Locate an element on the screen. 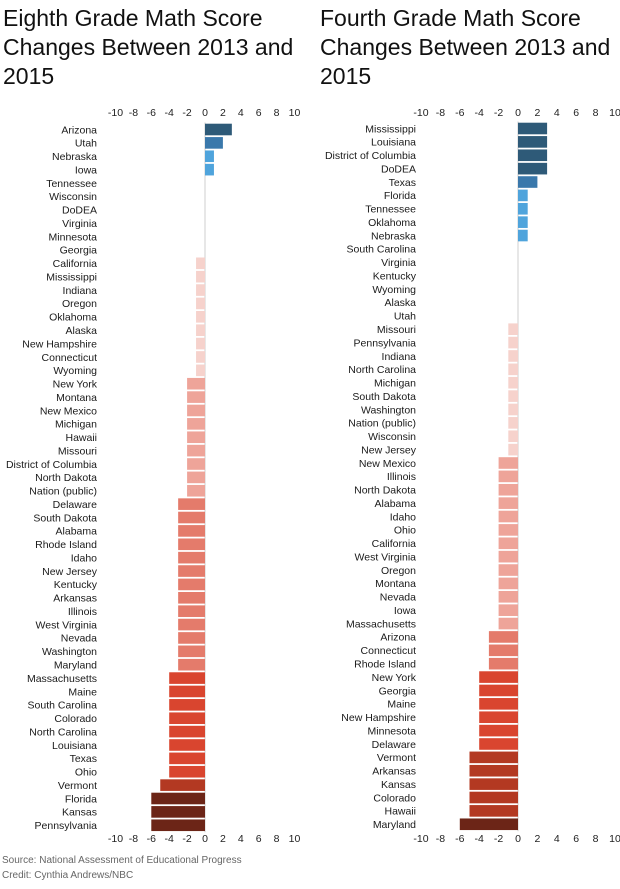 Image resolution: width=620 pixels, height=889 pixels. category-label: California is located at coordinates (394, 544).